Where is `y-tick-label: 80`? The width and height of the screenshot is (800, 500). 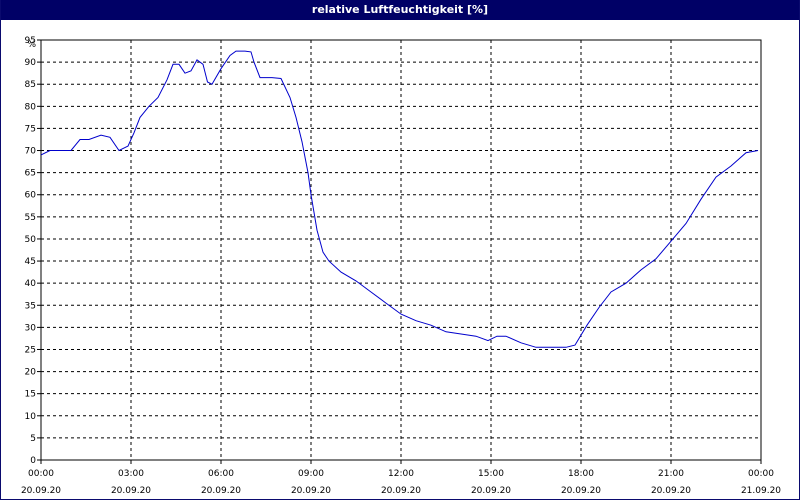
y-tick-label: 80 is located at coordinates (31, 107).